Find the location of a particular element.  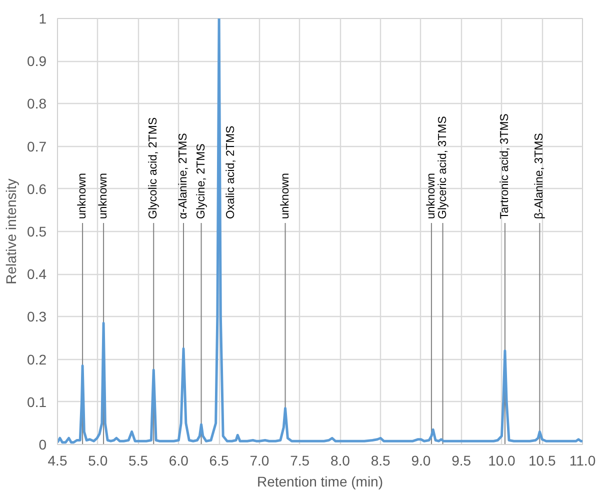

x-tick-label: 5.0 is located at coordinates (98, 460).